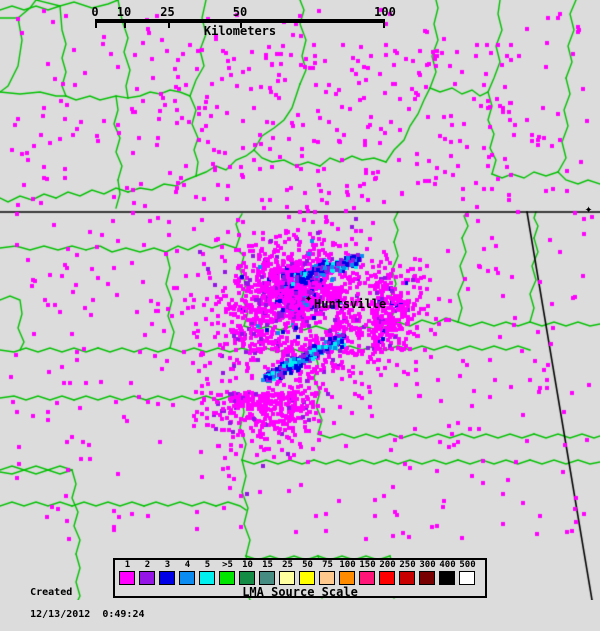  What do you see at coordinates (385, 12) in the screenshot?
I see `scale-tick-label: 100` at bounding box center [385, 12].